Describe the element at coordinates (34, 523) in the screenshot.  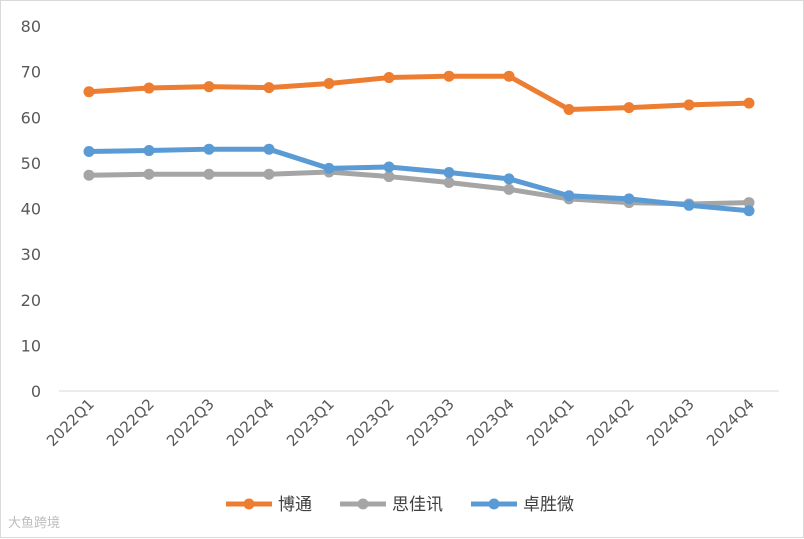
I see `watermark-text: 大鱼跨境` at that location.